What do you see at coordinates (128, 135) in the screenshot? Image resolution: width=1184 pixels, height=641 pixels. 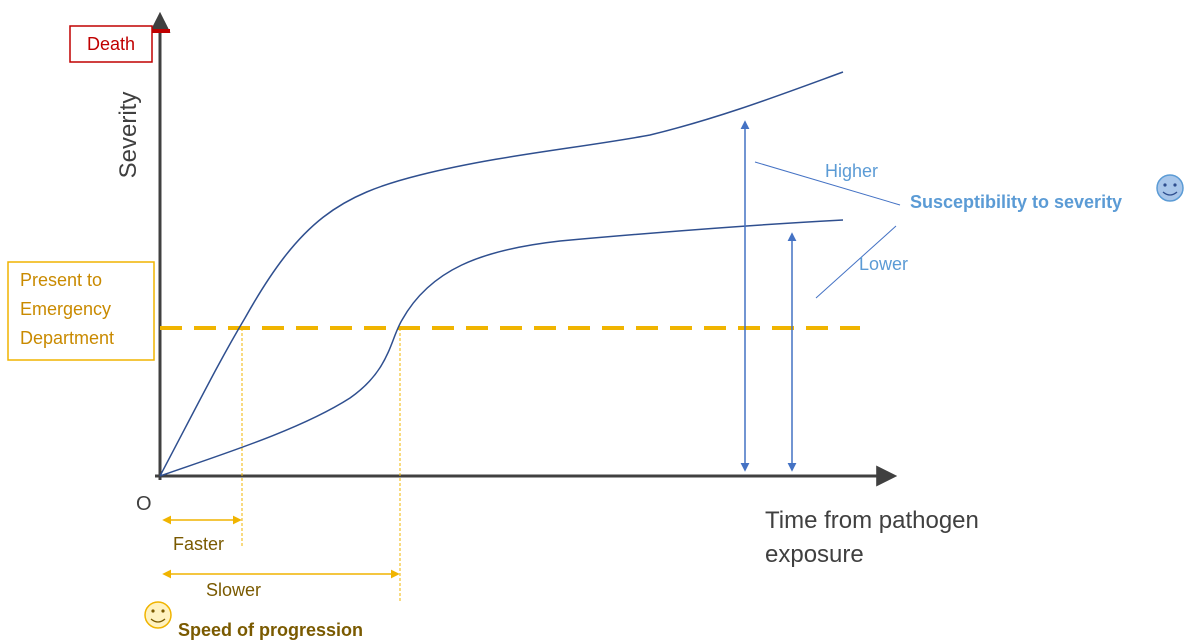 I see `y-axis-label: Severity` at bounding box center [128, 135].